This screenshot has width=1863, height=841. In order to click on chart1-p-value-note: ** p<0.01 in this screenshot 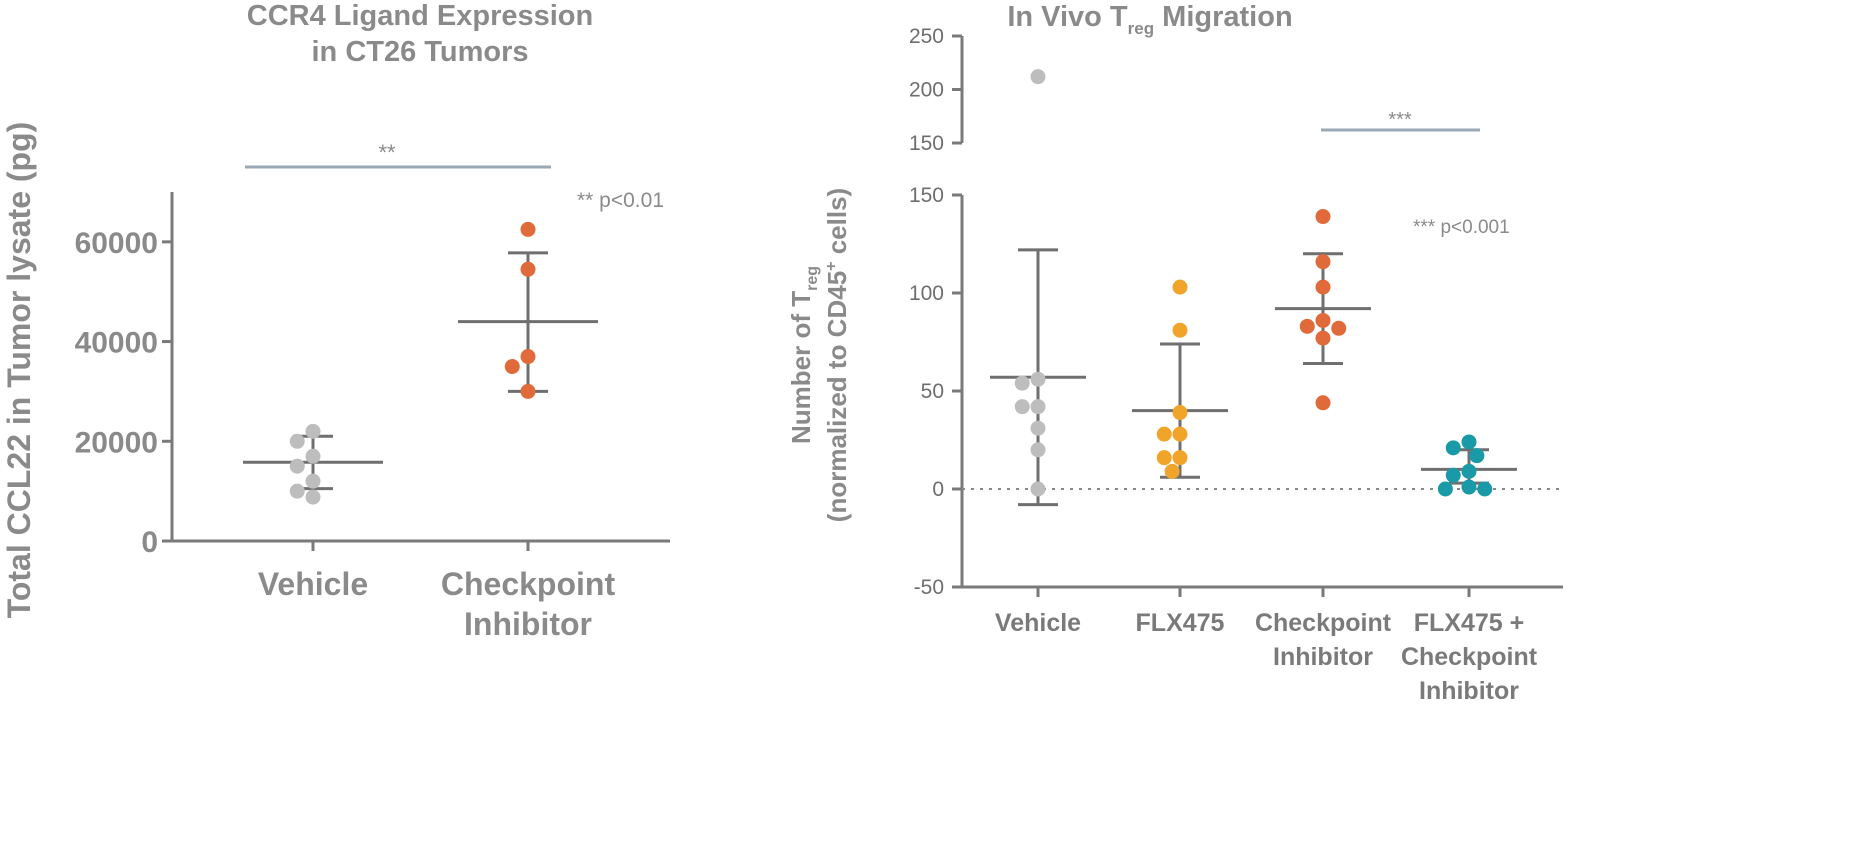, I will do `click(620, 200)`.